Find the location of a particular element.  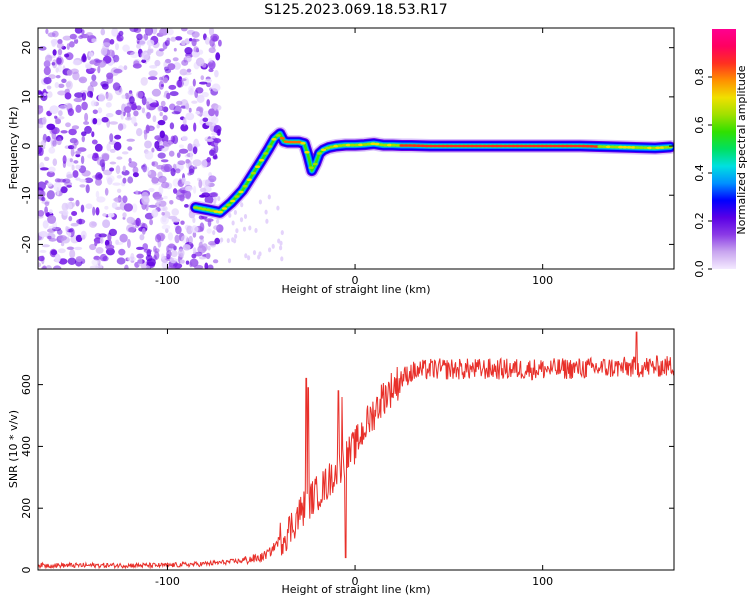

colorbar-tick-label: 0.2 is located at coordinates (699, 221).